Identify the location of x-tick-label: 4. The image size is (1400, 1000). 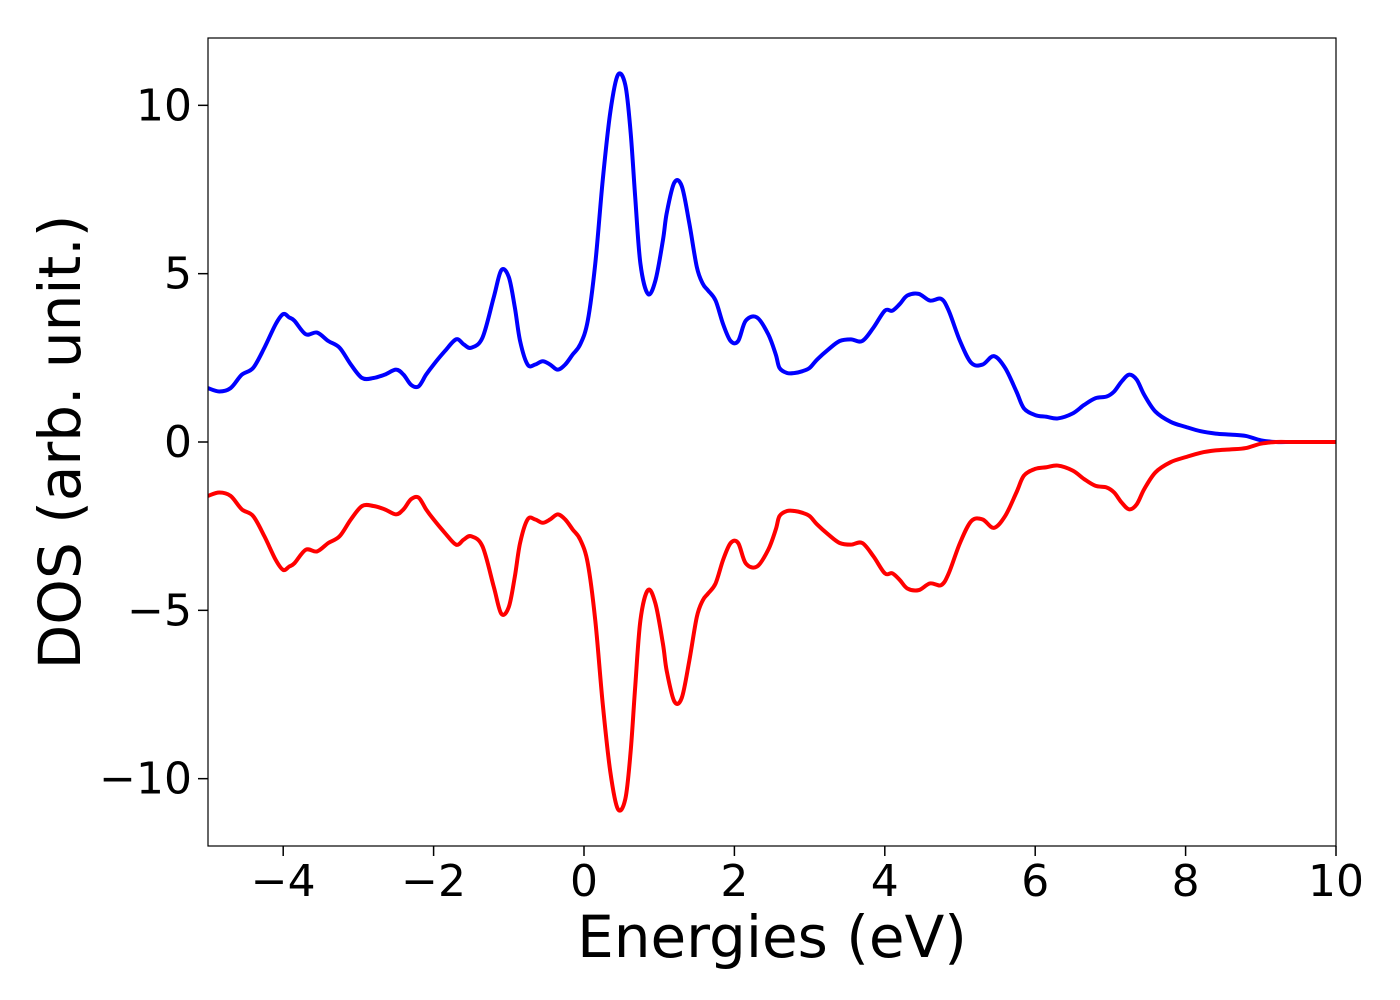
(885, 881).